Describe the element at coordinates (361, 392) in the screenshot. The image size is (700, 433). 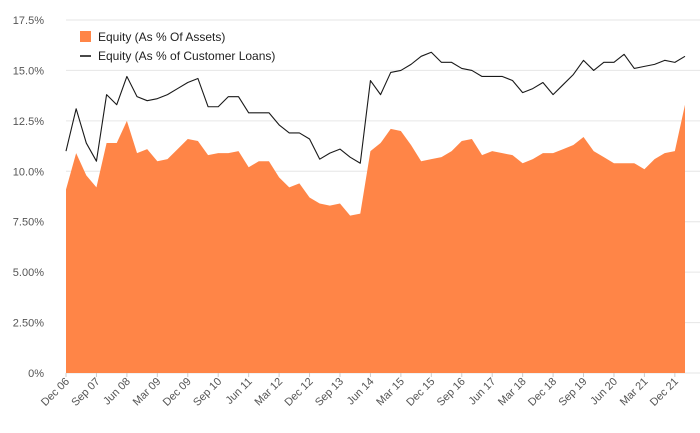
I see `x-tick-label: Jun 14` at that location.